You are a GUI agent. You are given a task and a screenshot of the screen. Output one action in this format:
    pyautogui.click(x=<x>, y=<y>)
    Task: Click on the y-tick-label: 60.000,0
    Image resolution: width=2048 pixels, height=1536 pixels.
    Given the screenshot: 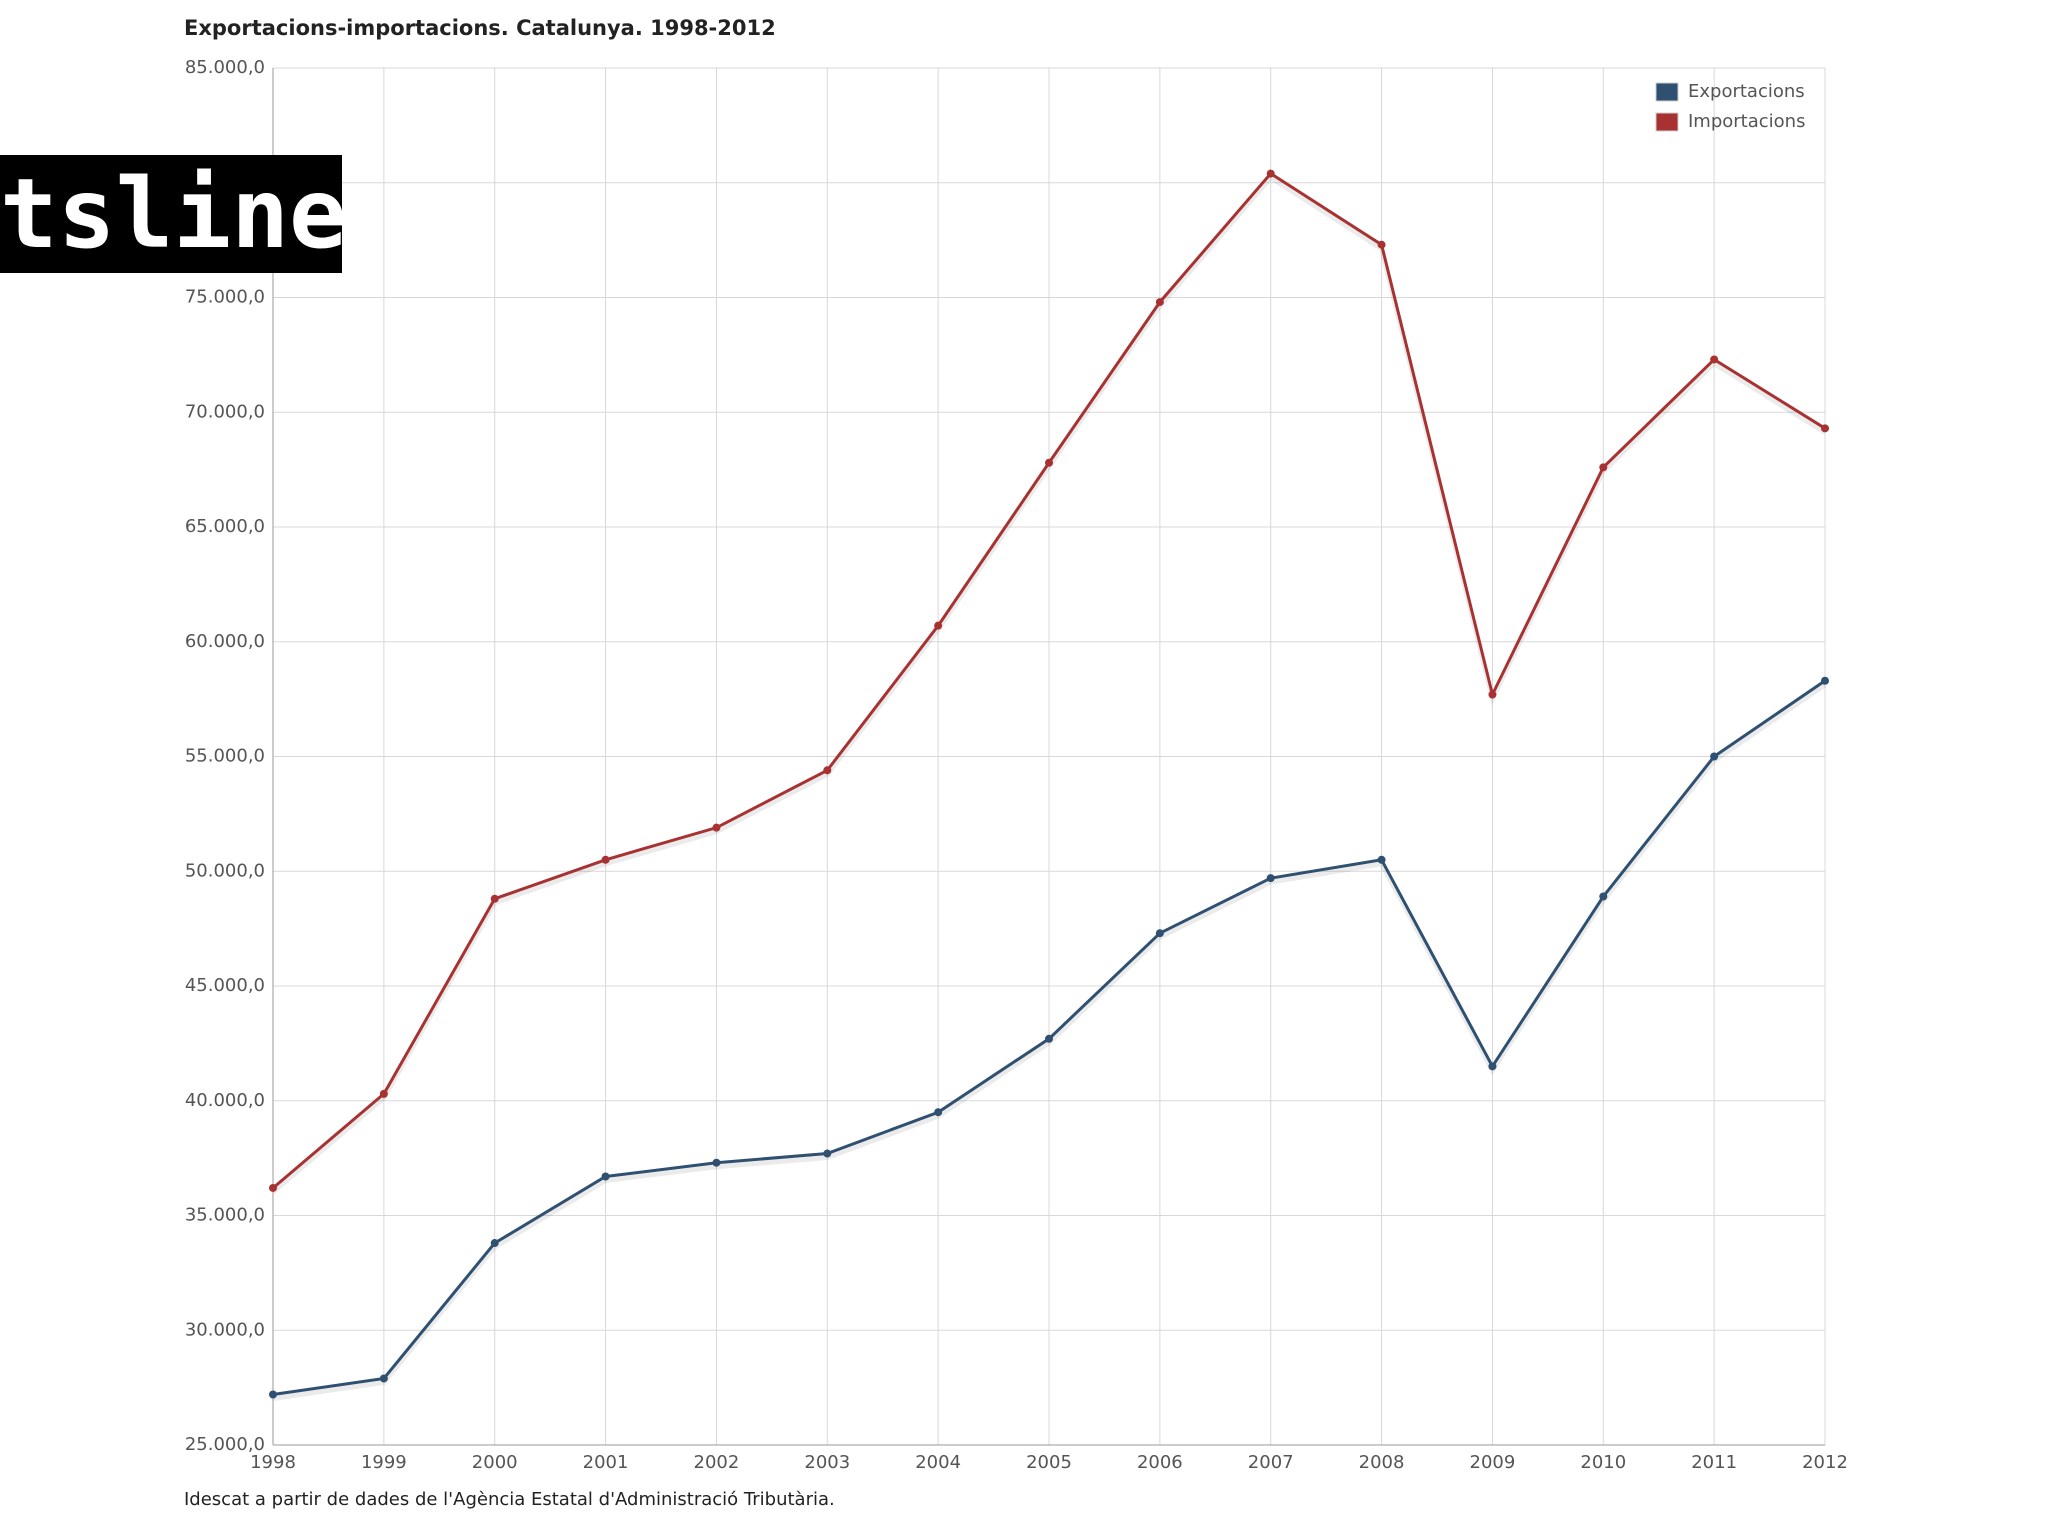 What is the action you would take?
    pyautogui.click(x=225, y=641)
    